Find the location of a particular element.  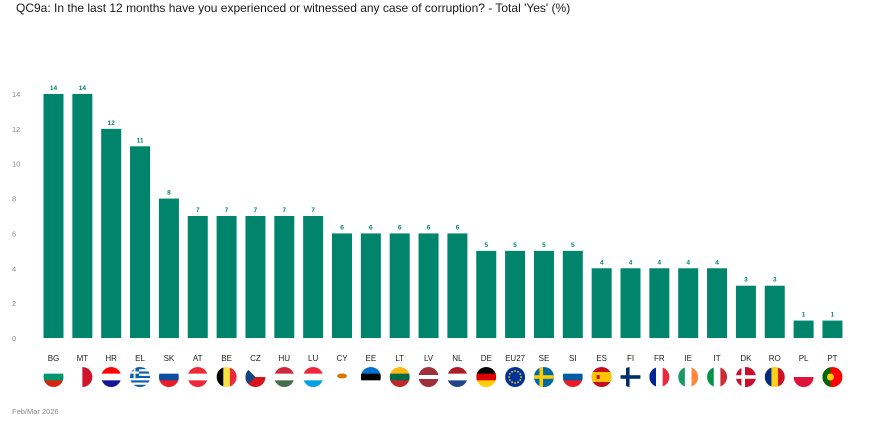

x-tick-label: SE is located at coordinates (544, 358).